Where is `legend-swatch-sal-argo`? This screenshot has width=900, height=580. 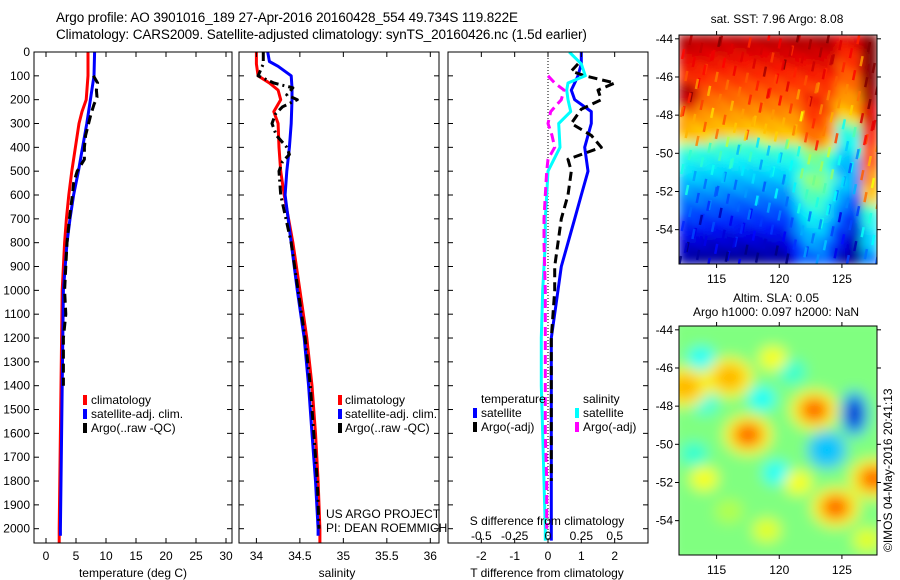
legend-swatch-sal-argo is located at coordinates (577, 427).